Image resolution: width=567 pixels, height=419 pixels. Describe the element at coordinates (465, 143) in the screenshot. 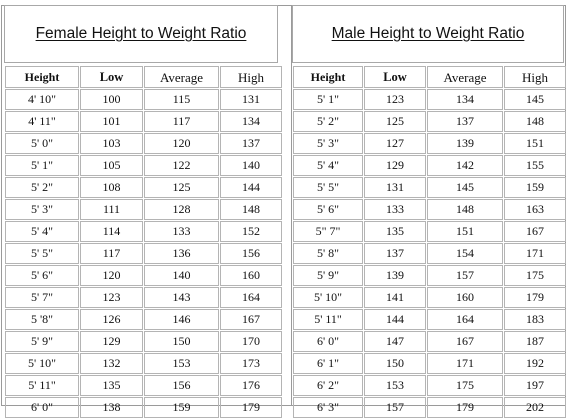

I see `male-cell-average: 139` at that location.